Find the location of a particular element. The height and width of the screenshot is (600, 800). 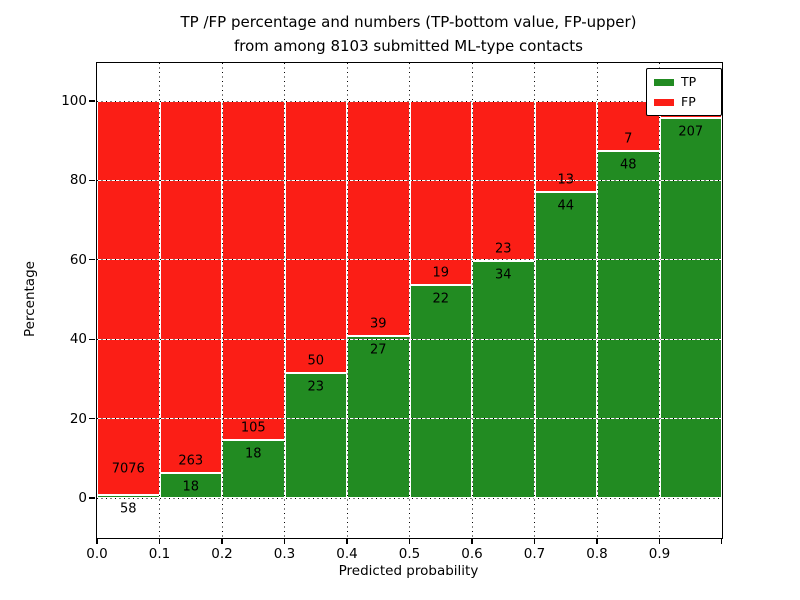

fp-count-label: 23 is located at coordinates (503, 249).